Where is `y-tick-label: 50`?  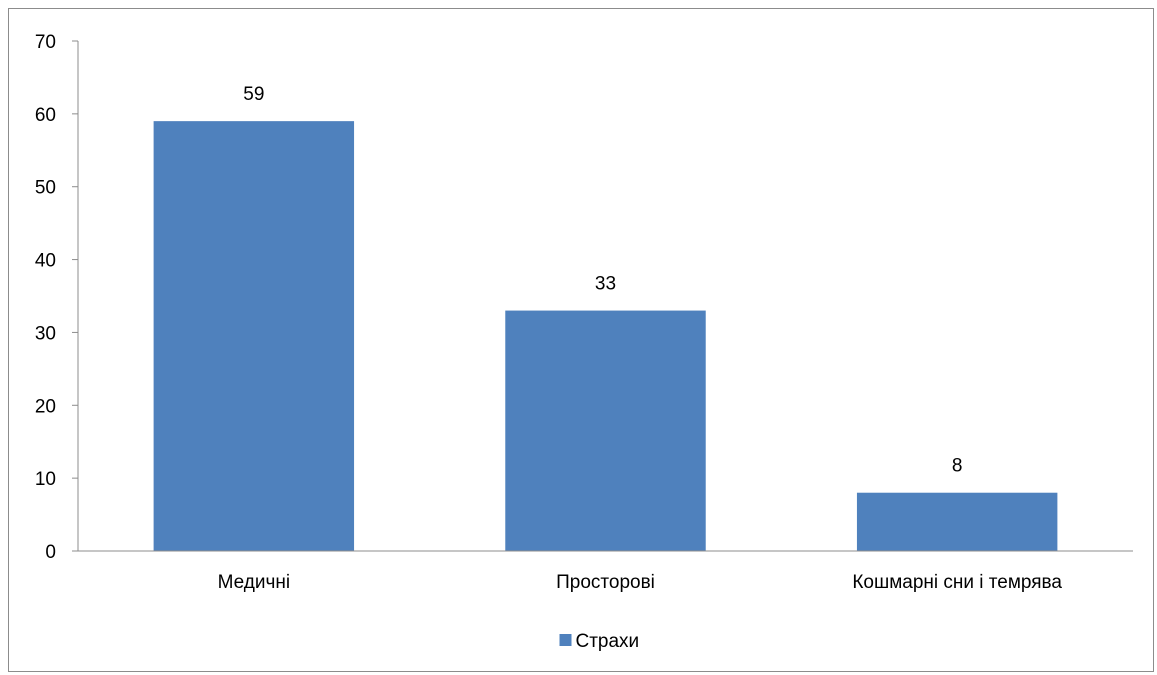 y-tick-label: 50 is located at coordinates (45, 188).